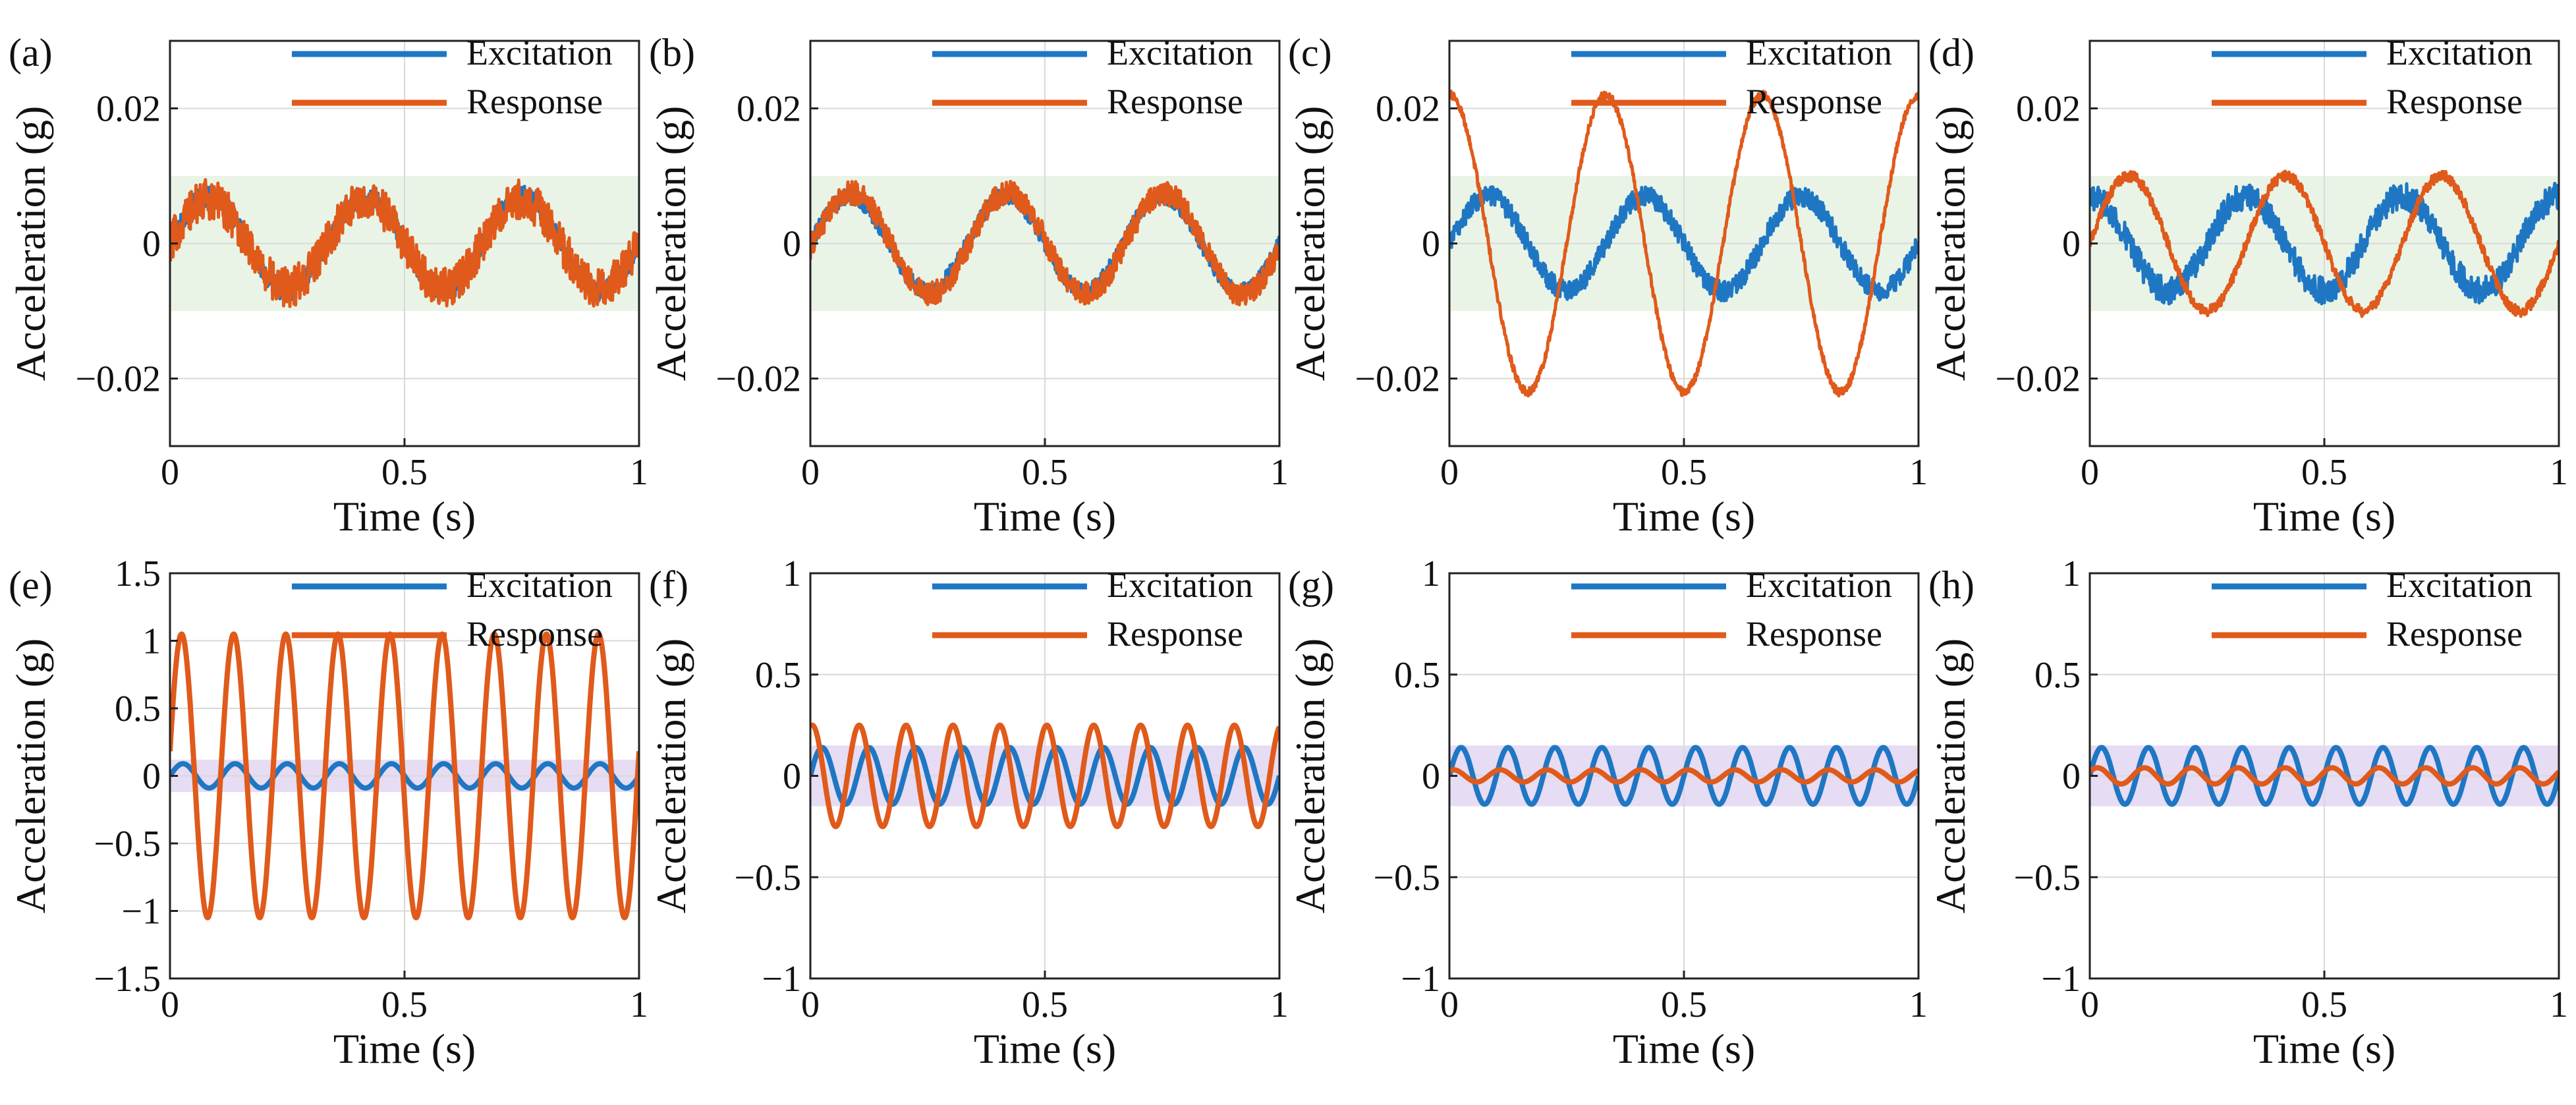 The image size is (2576, 1105). I want to click on panel-tag: (e), so click(31, 585).